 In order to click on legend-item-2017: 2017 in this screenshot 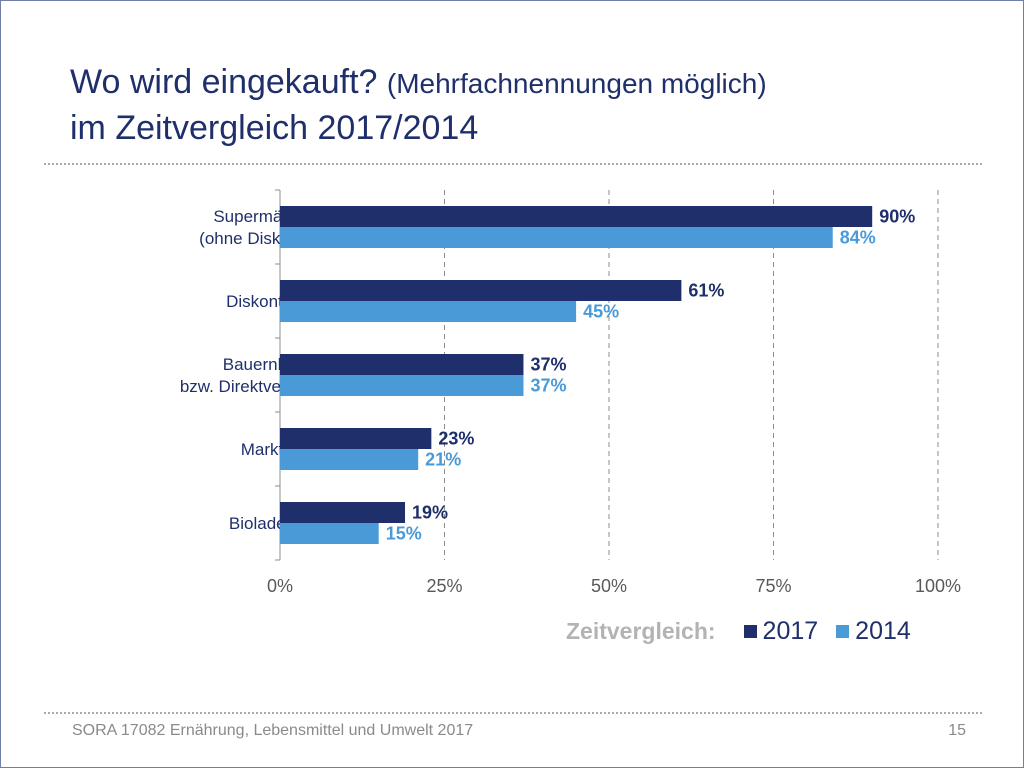, I will do `click(781, 631)`.